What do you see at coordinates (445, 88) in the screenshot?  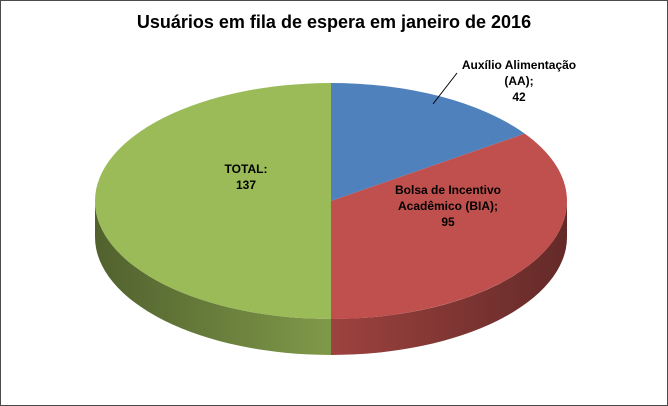 I see `callout-leader-line` at bounding box center [445, 88].